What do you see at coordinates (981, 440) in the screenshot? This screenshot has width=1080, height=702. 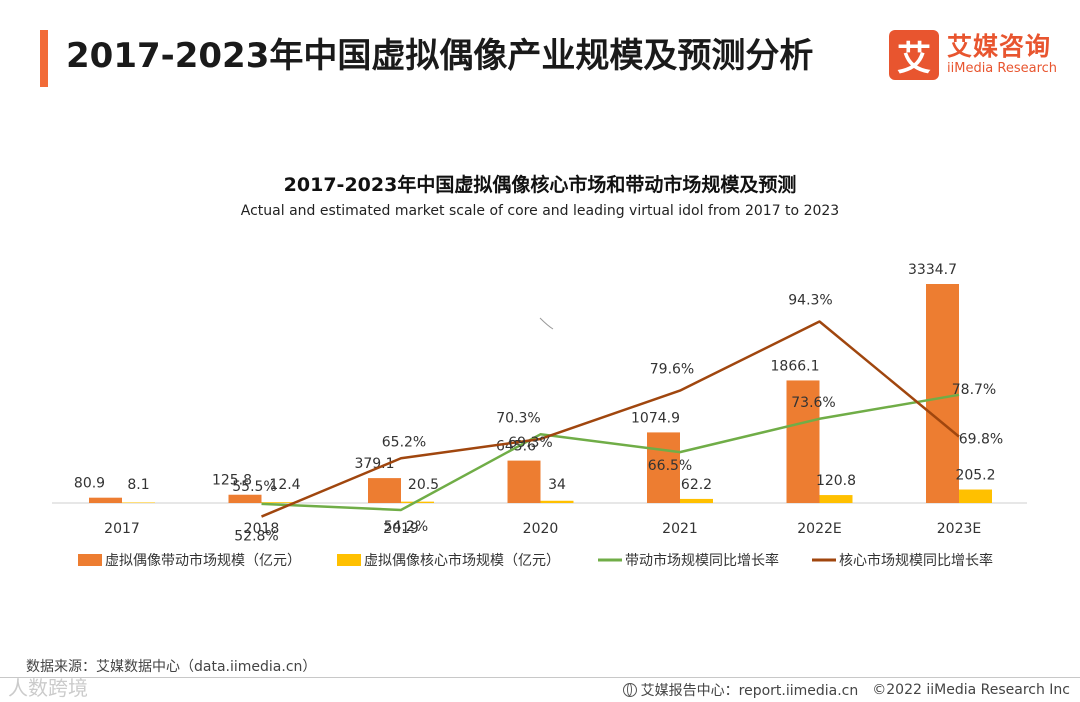 I see `line-label-core-2023E: 69.8%` at bounding box center [981, 440].